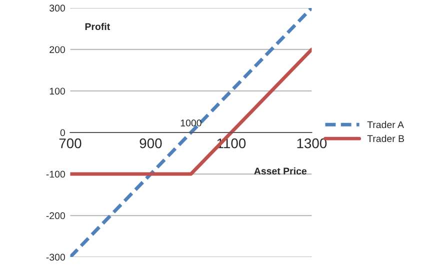  What do you see at coordinates (57, 8) in the screenshot?
I see `y-tick-label: 300` at bounding box center [57, 8].